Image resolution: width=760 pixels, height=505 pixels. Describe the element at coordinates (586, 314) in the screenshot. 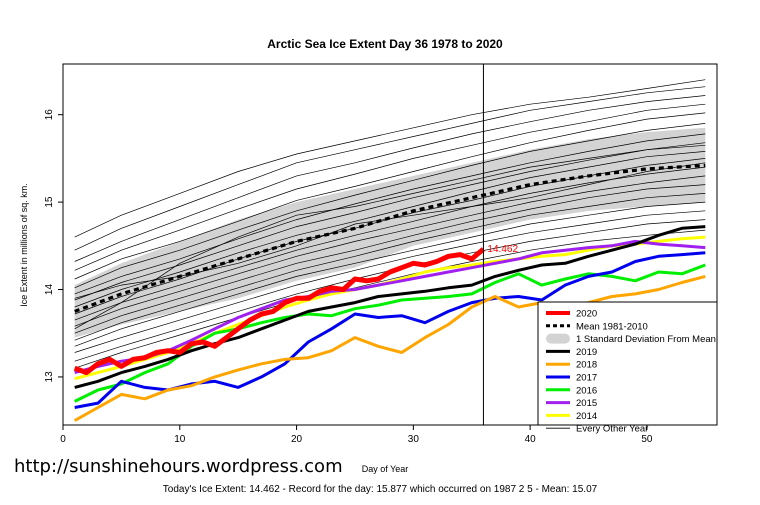

I see `legend-label-0: 2020` at that location.